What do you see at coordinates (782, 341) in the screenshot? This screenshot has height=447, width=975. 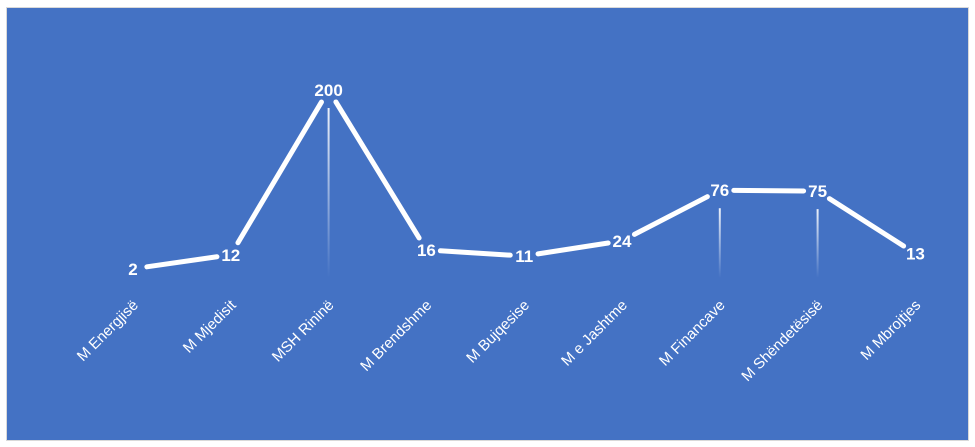 I see `category-label-8: M Shëndetësisë` at bounding box center [782, 341].